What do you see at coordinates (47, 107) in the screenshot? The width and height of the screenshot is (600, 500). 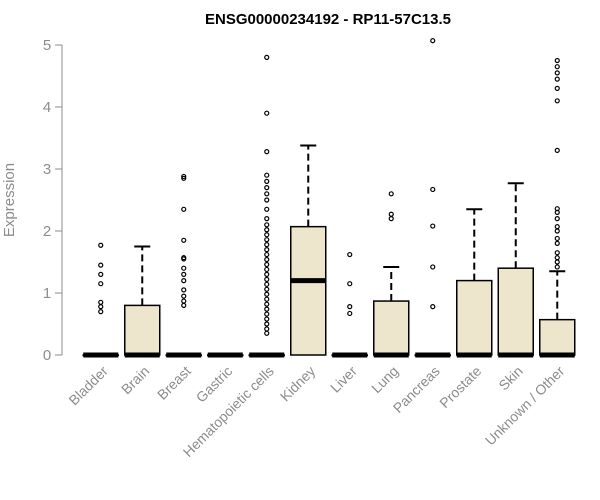 I see `y-tick-label: 4` at bounding box center [47, 107].